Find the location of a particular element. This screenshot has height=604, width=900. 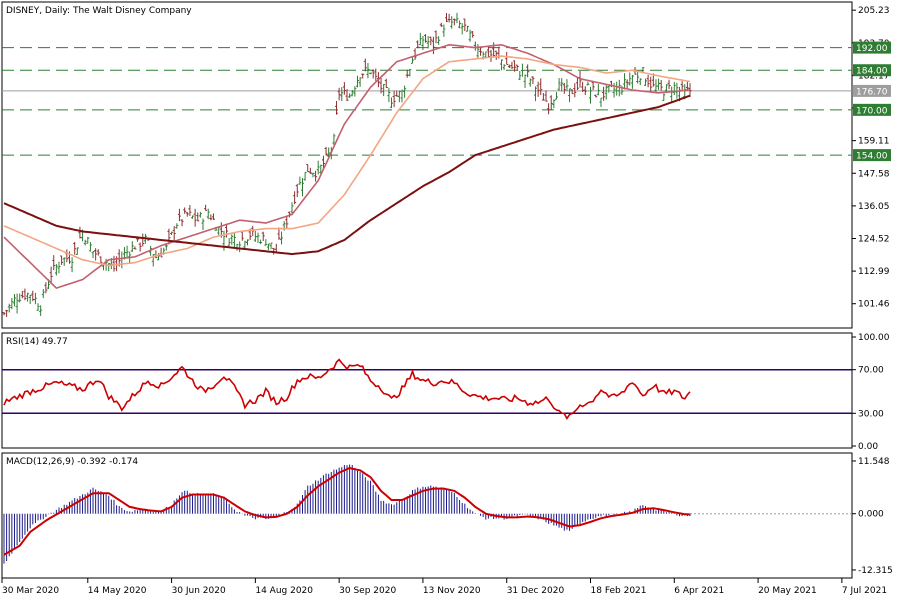

price-level-labels: 192.00 184.00 176.70 170.00 154.00 is located at coordinates (872, 101).